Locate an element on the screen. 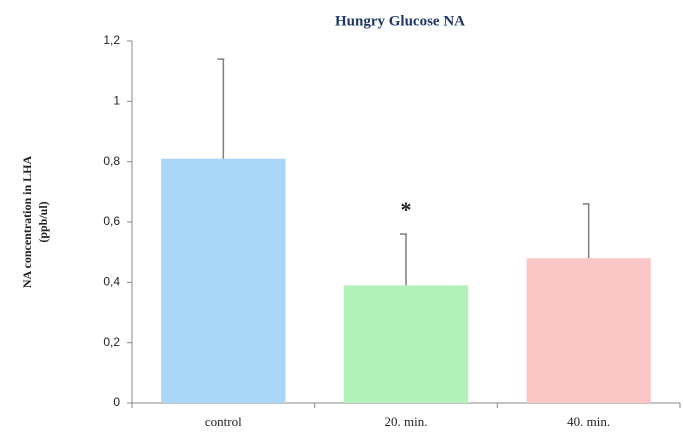  x-tick-label: 20. min. is located at coordinates (406, 421).